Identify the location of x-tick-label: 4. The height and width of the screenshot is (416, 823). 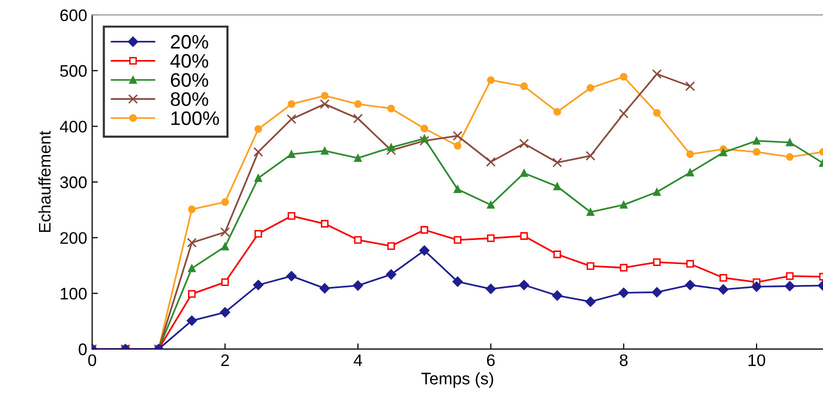
(358, 360).